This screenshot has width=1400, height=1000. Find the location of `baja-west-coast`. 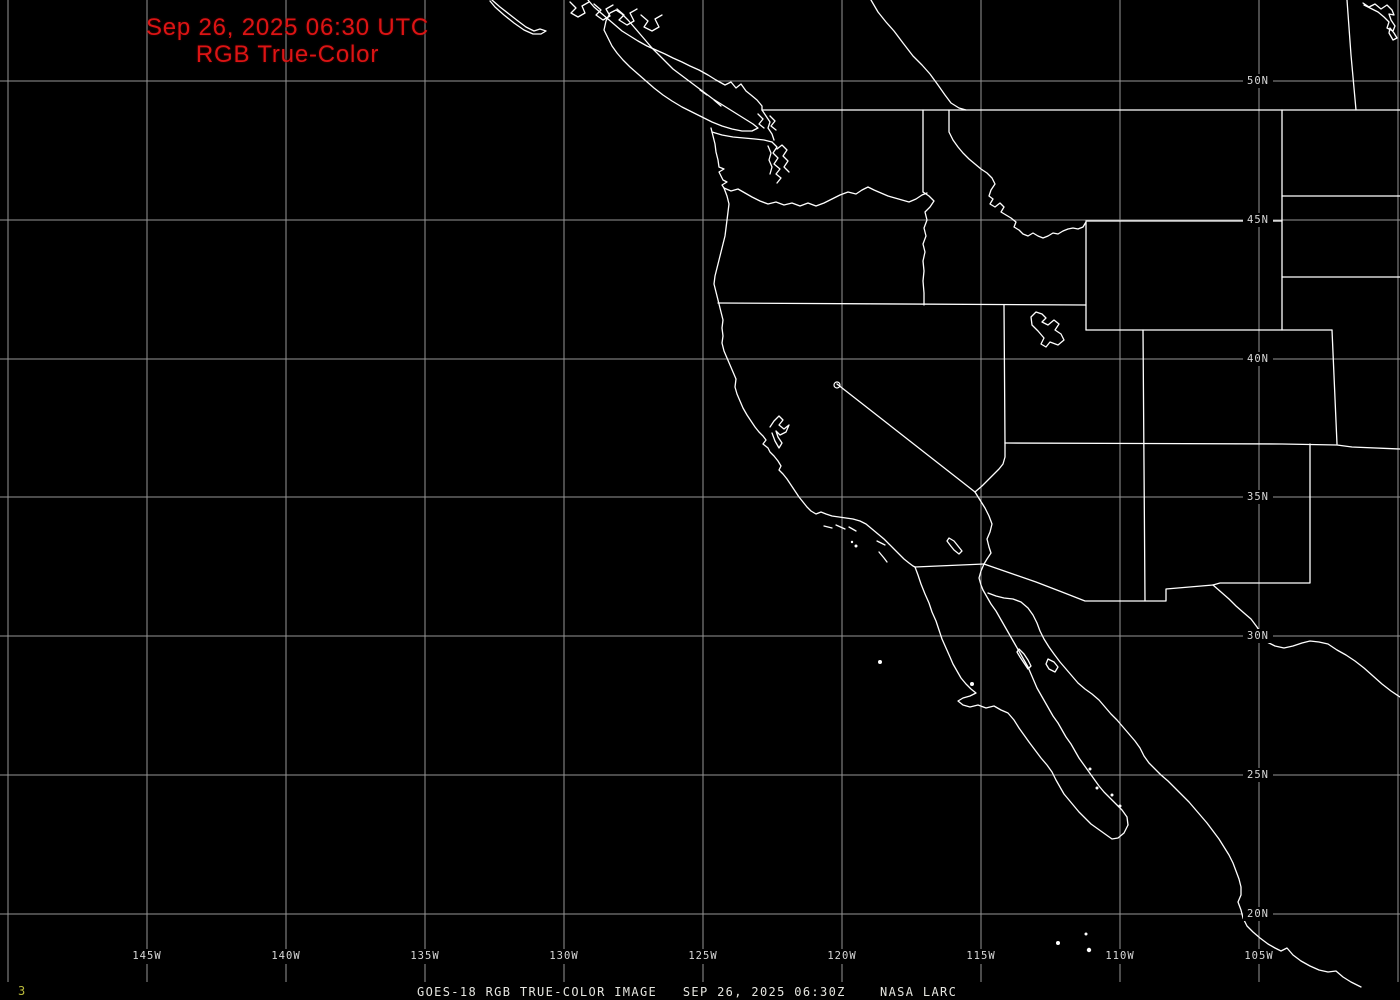

baja-west-coast is located at coordinates (1021, 703).